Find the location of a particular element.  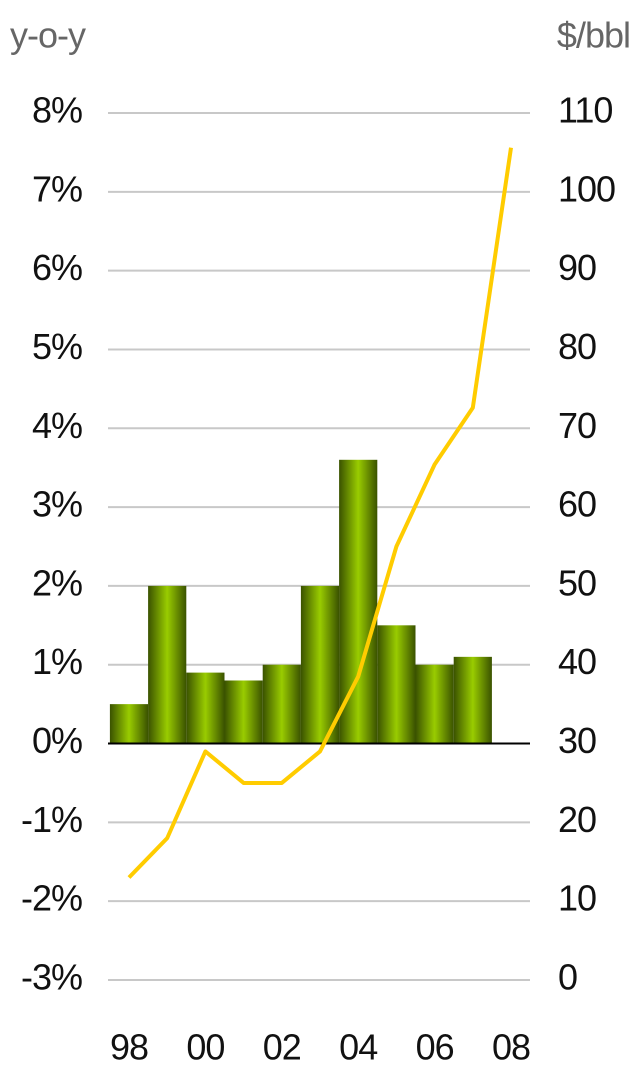

y2-tick-label: 80 is located at coordinates (577, 346).